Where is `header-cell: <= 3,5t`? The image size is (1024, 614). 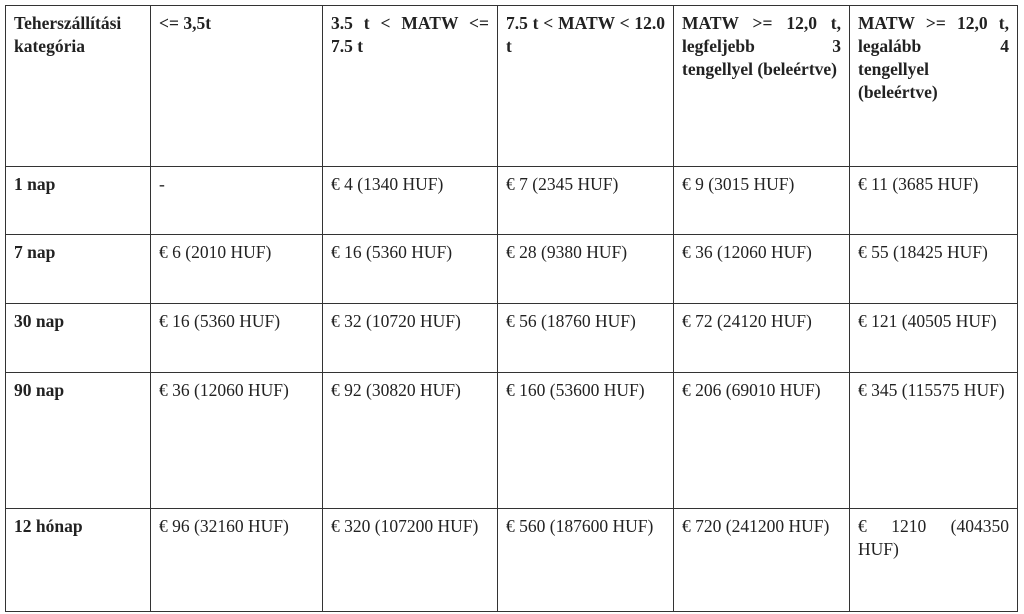 header-cell: <= 3,5t is located at coordinates (236, 86).